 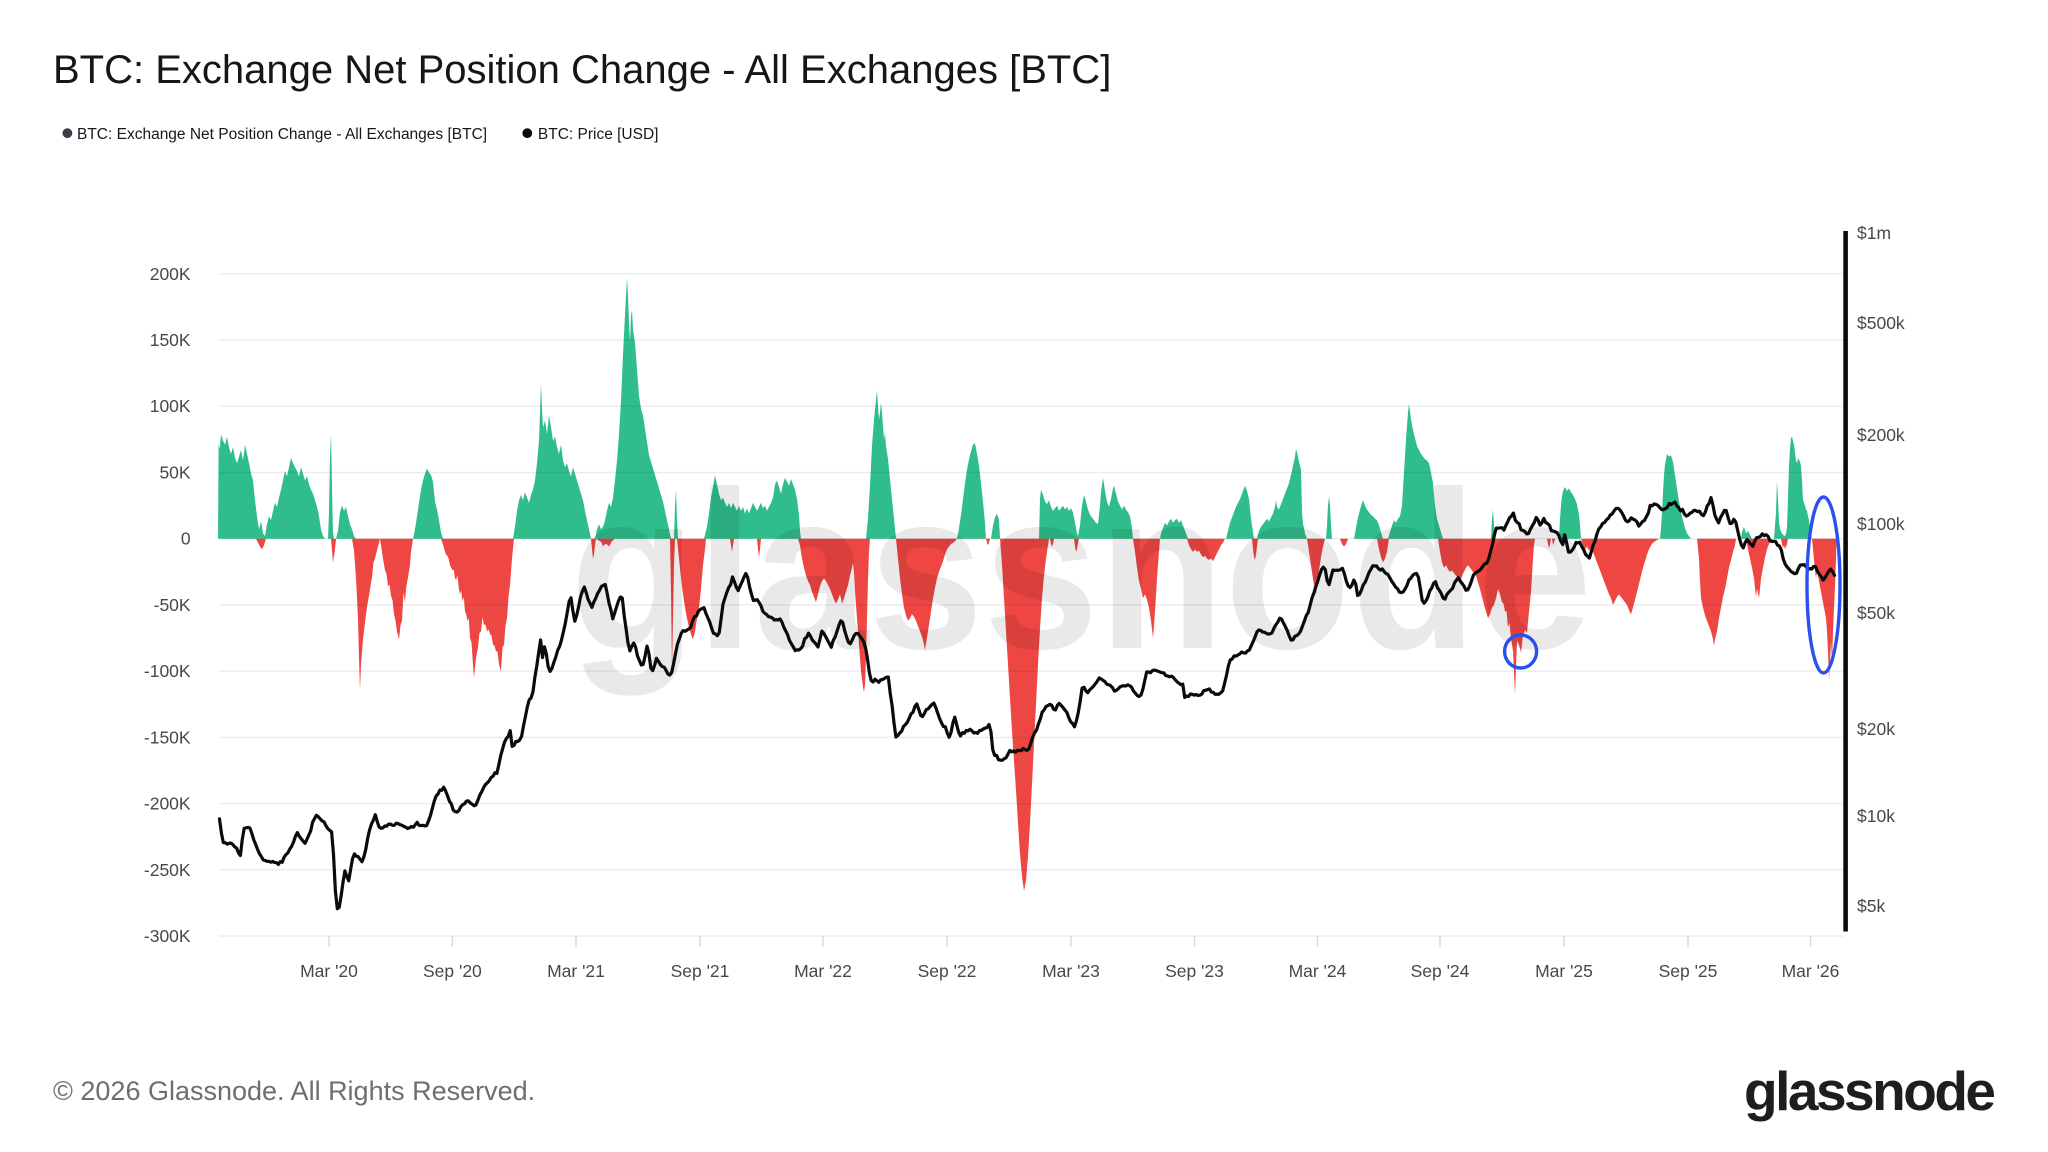 What do you see at coordinates (172, 605) in the screenshot?
I see `svg-text: -50K` at bounding box center [172, 605].